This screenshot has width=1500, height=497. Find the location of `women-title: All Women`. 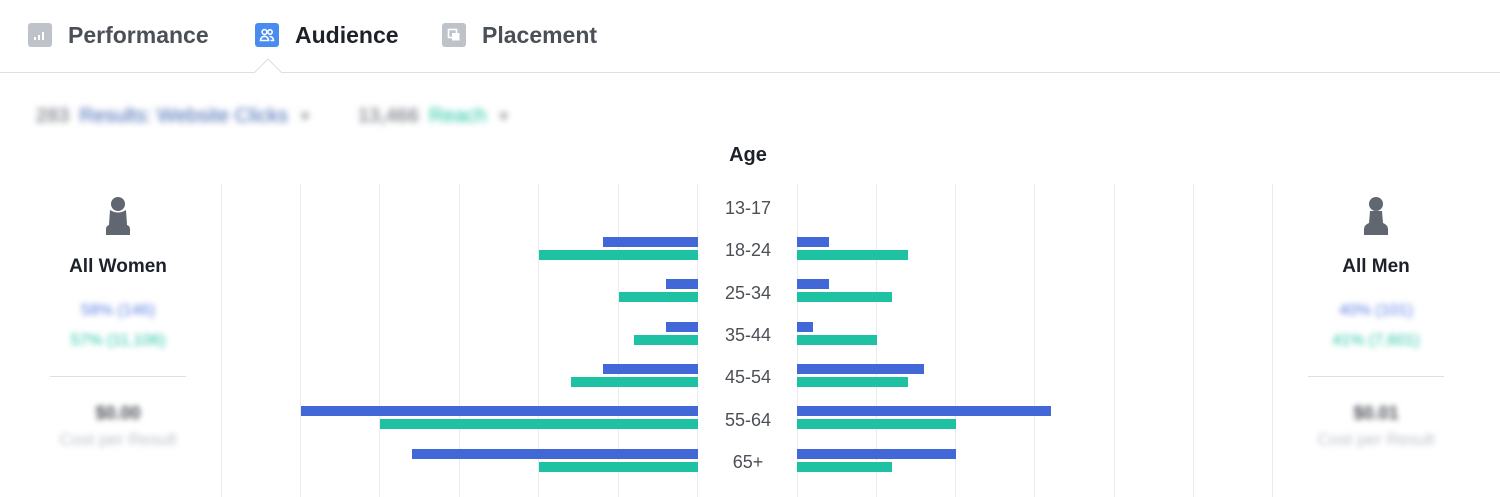

women-title: All Women is located at coordinates (118, 266).